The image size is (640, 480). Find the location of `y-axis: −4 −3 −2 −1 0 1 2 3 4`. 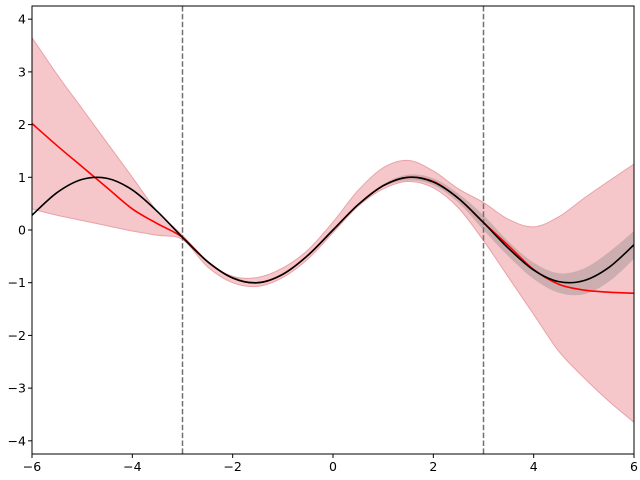

y-axis: −4 −3 −2 −1 0 1 2 3 4 is located at coordinates (20, 230).